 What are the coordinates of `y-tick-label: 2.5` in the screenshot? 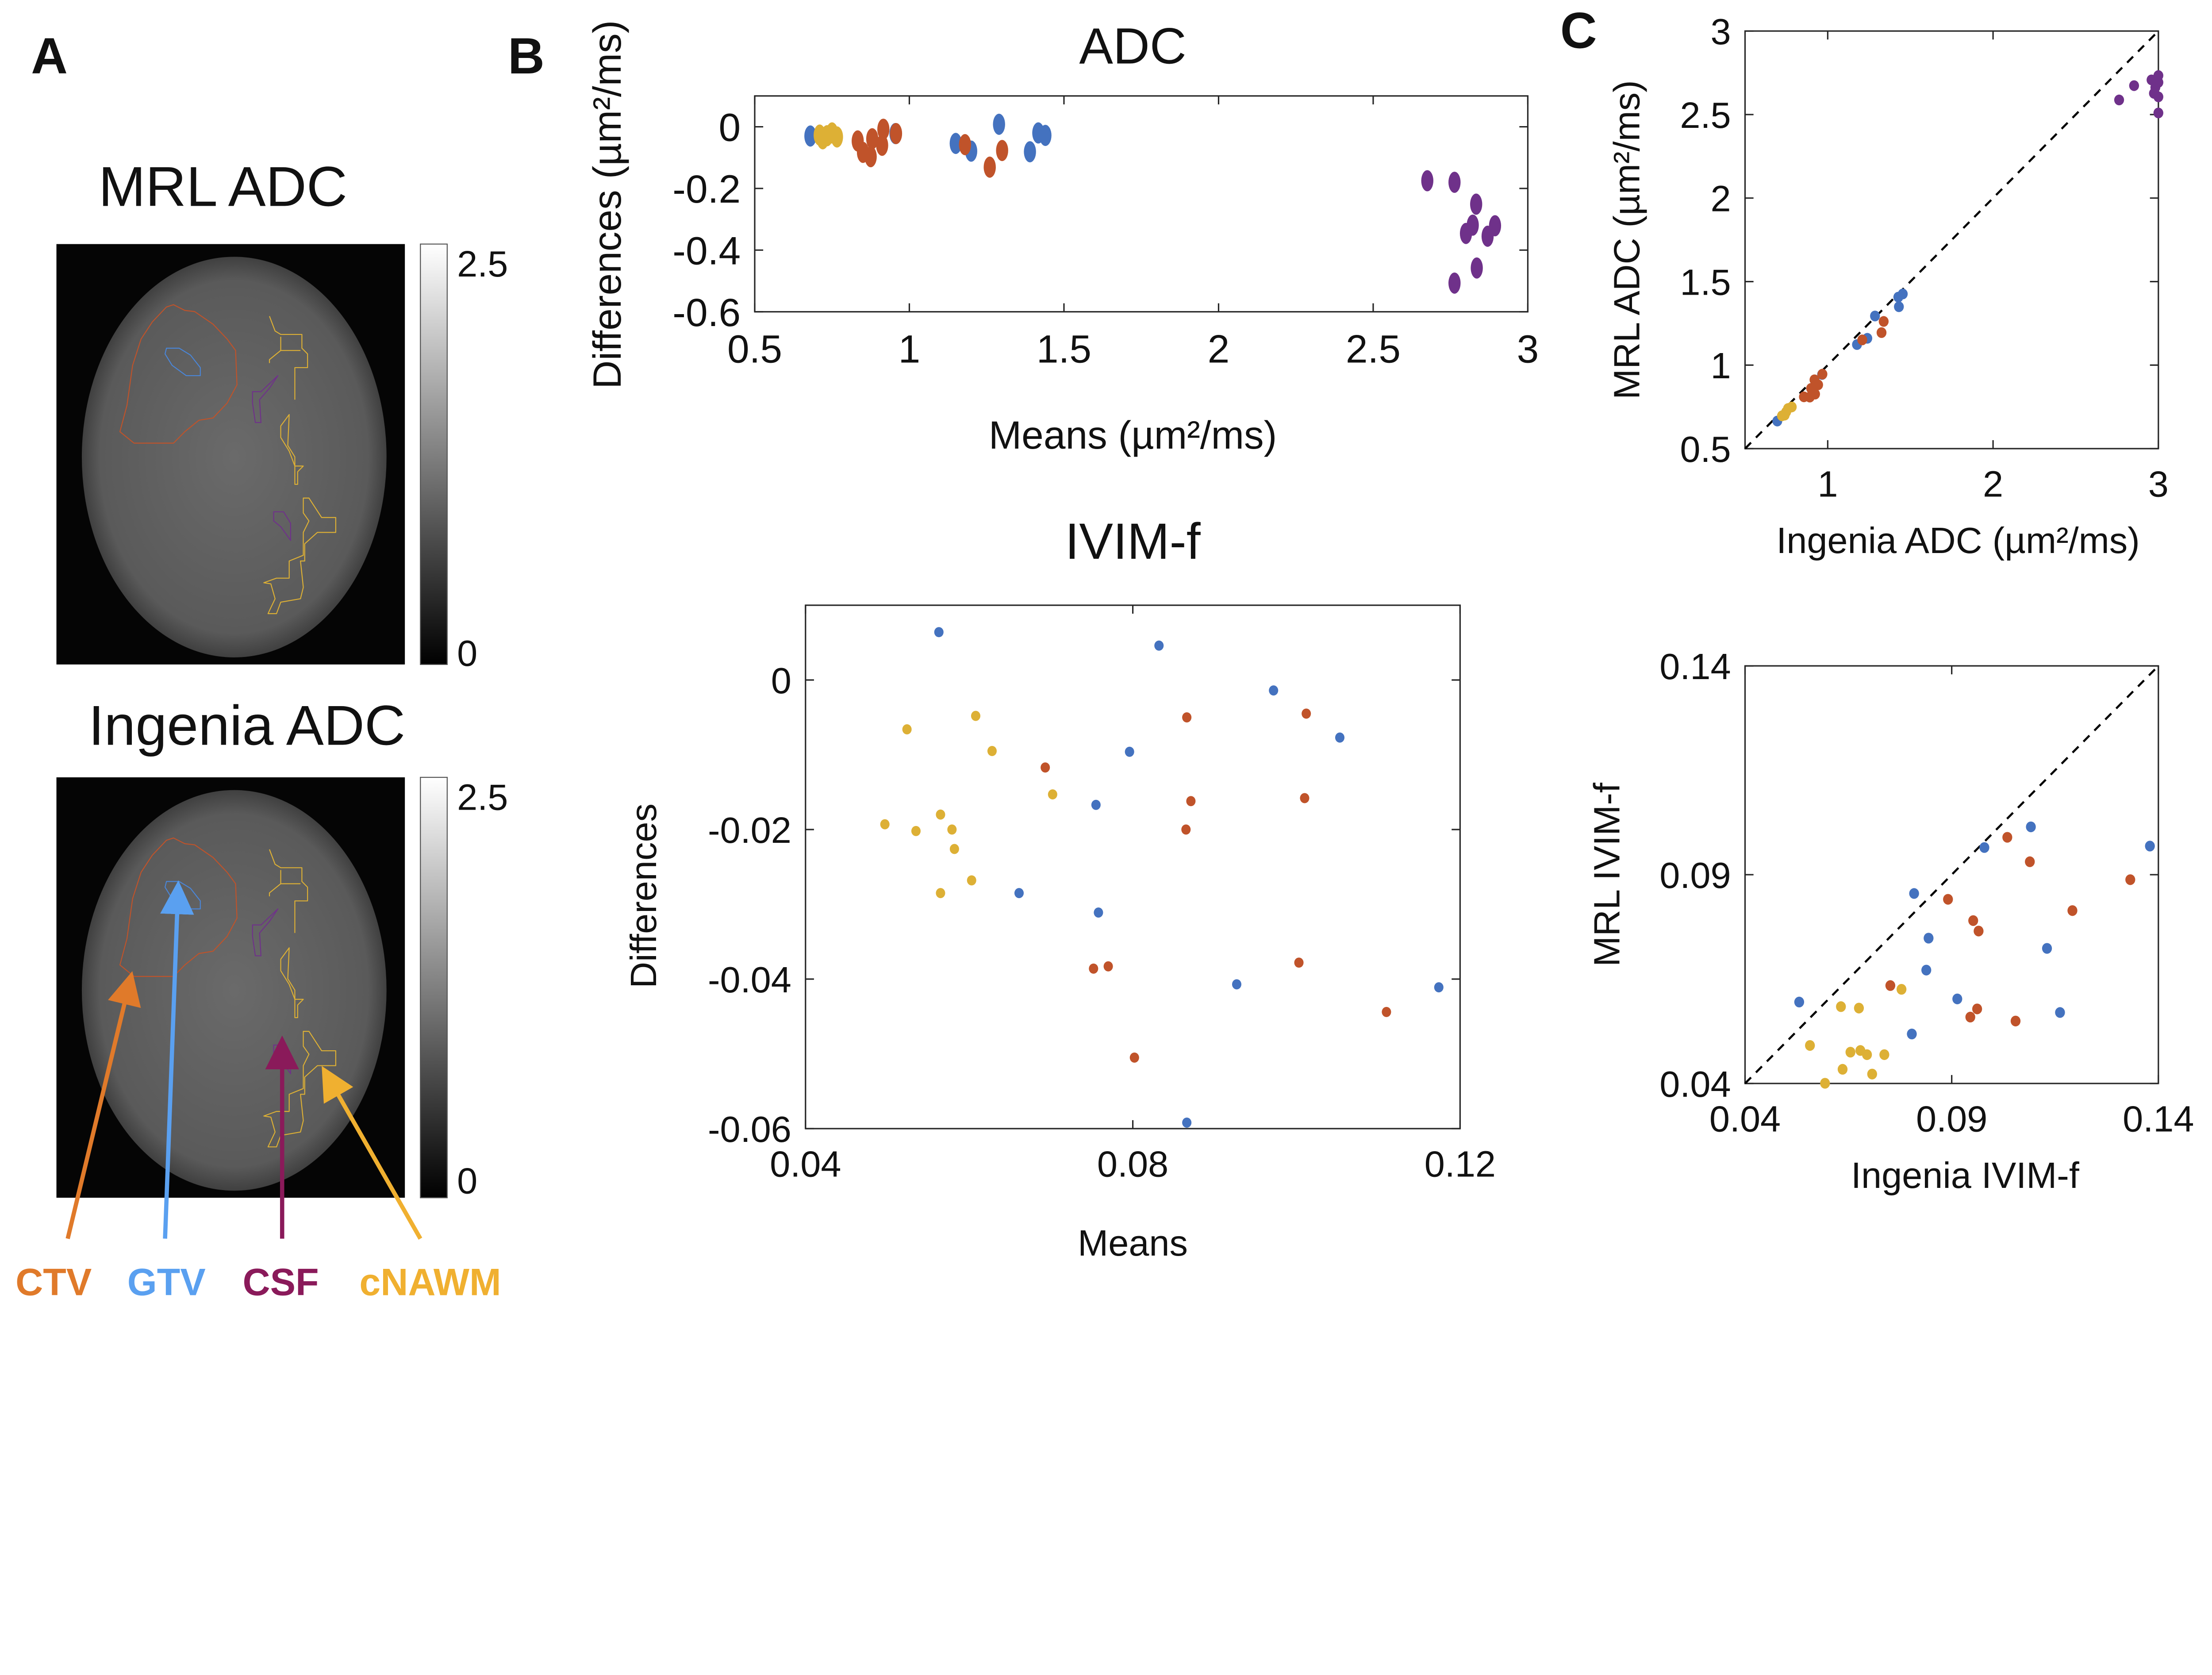 It's located at (1706, 116).